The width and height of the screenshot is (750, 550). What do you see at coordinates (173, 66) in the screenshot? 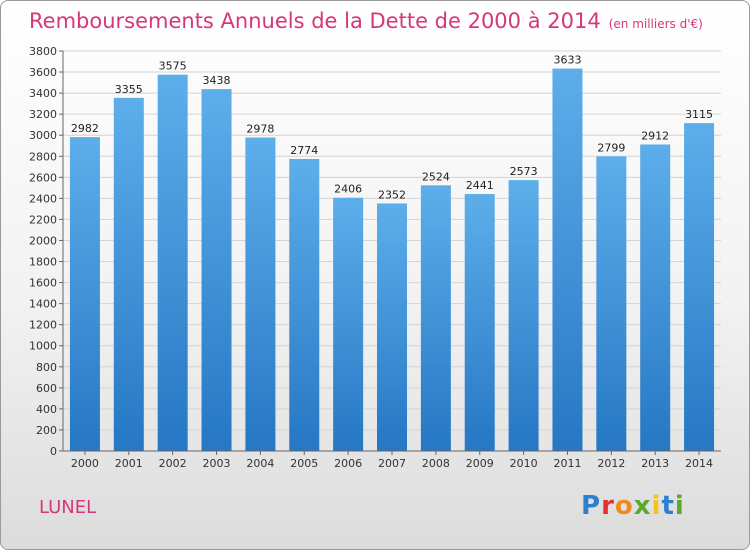
I see `data-label-2002: 3575` at bounding box center [173, 66].